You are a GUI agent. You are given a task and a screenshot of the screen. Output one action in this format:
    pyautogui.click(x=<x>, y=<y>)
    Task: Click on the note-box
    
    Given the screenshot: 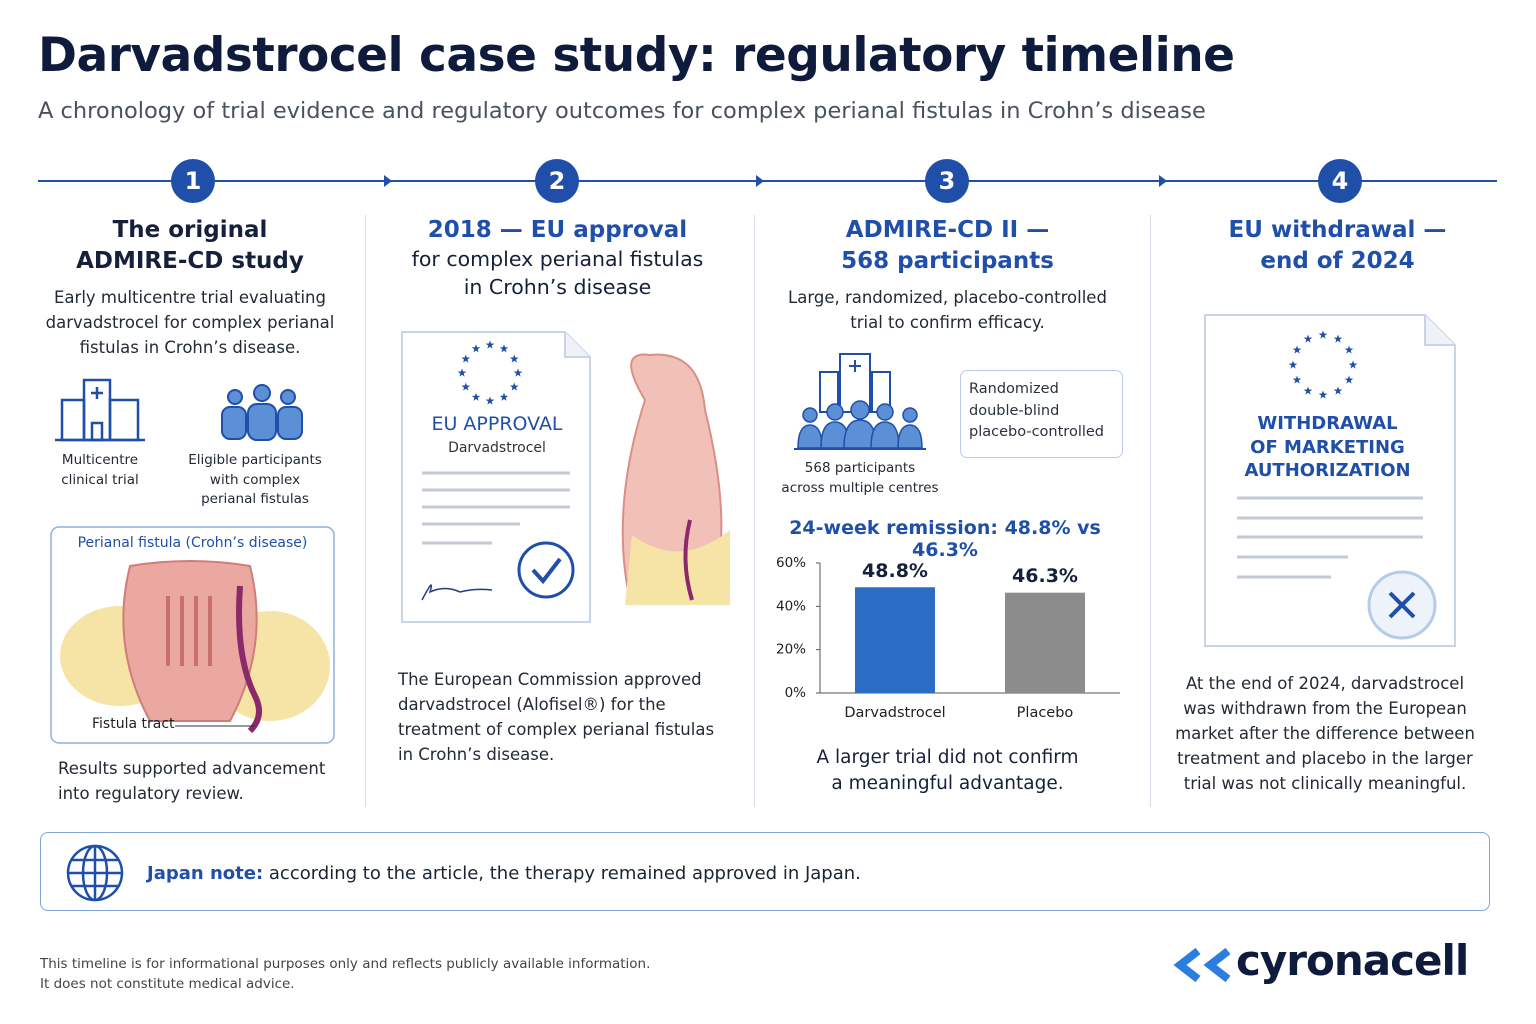 What is the action you would take?
    pyautogui.click(x=765, y=871)
    